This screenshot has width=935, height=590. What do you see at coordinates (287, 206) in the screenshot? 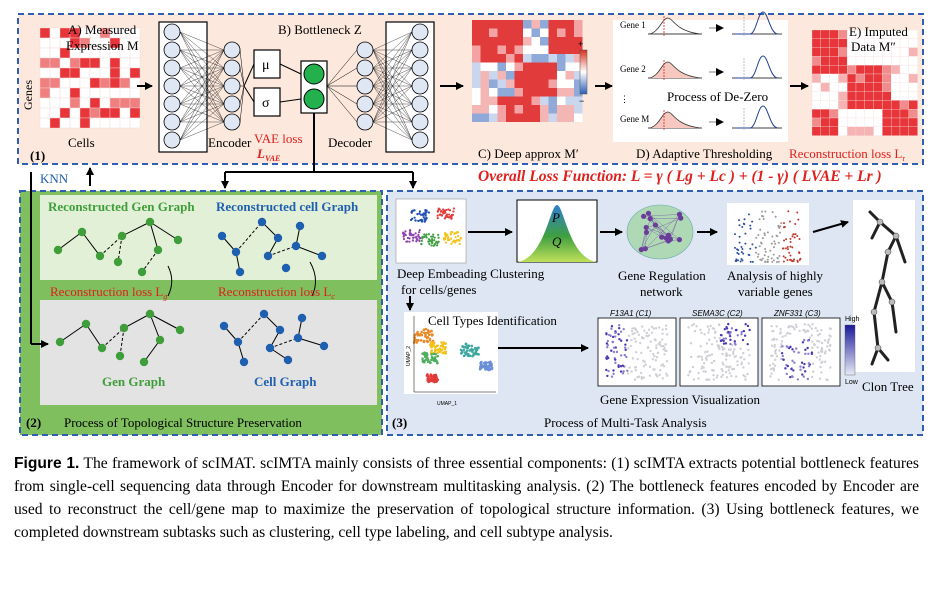
I see `recon-cell-graph-label: Reconstructed cell Graph` at bounding box center [287, 206].